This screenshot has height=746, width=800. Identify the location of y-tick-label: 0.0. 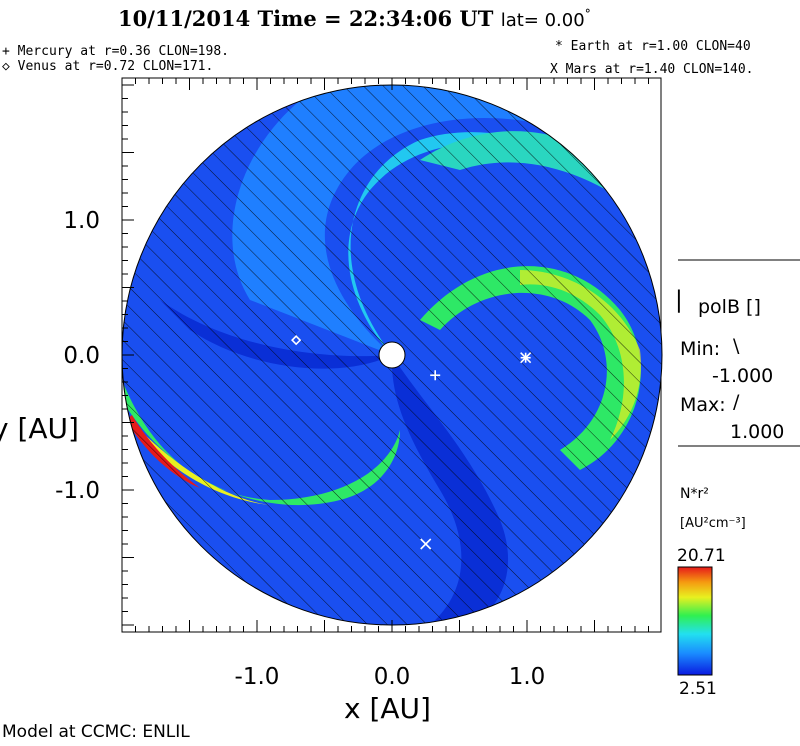
(81, 356).